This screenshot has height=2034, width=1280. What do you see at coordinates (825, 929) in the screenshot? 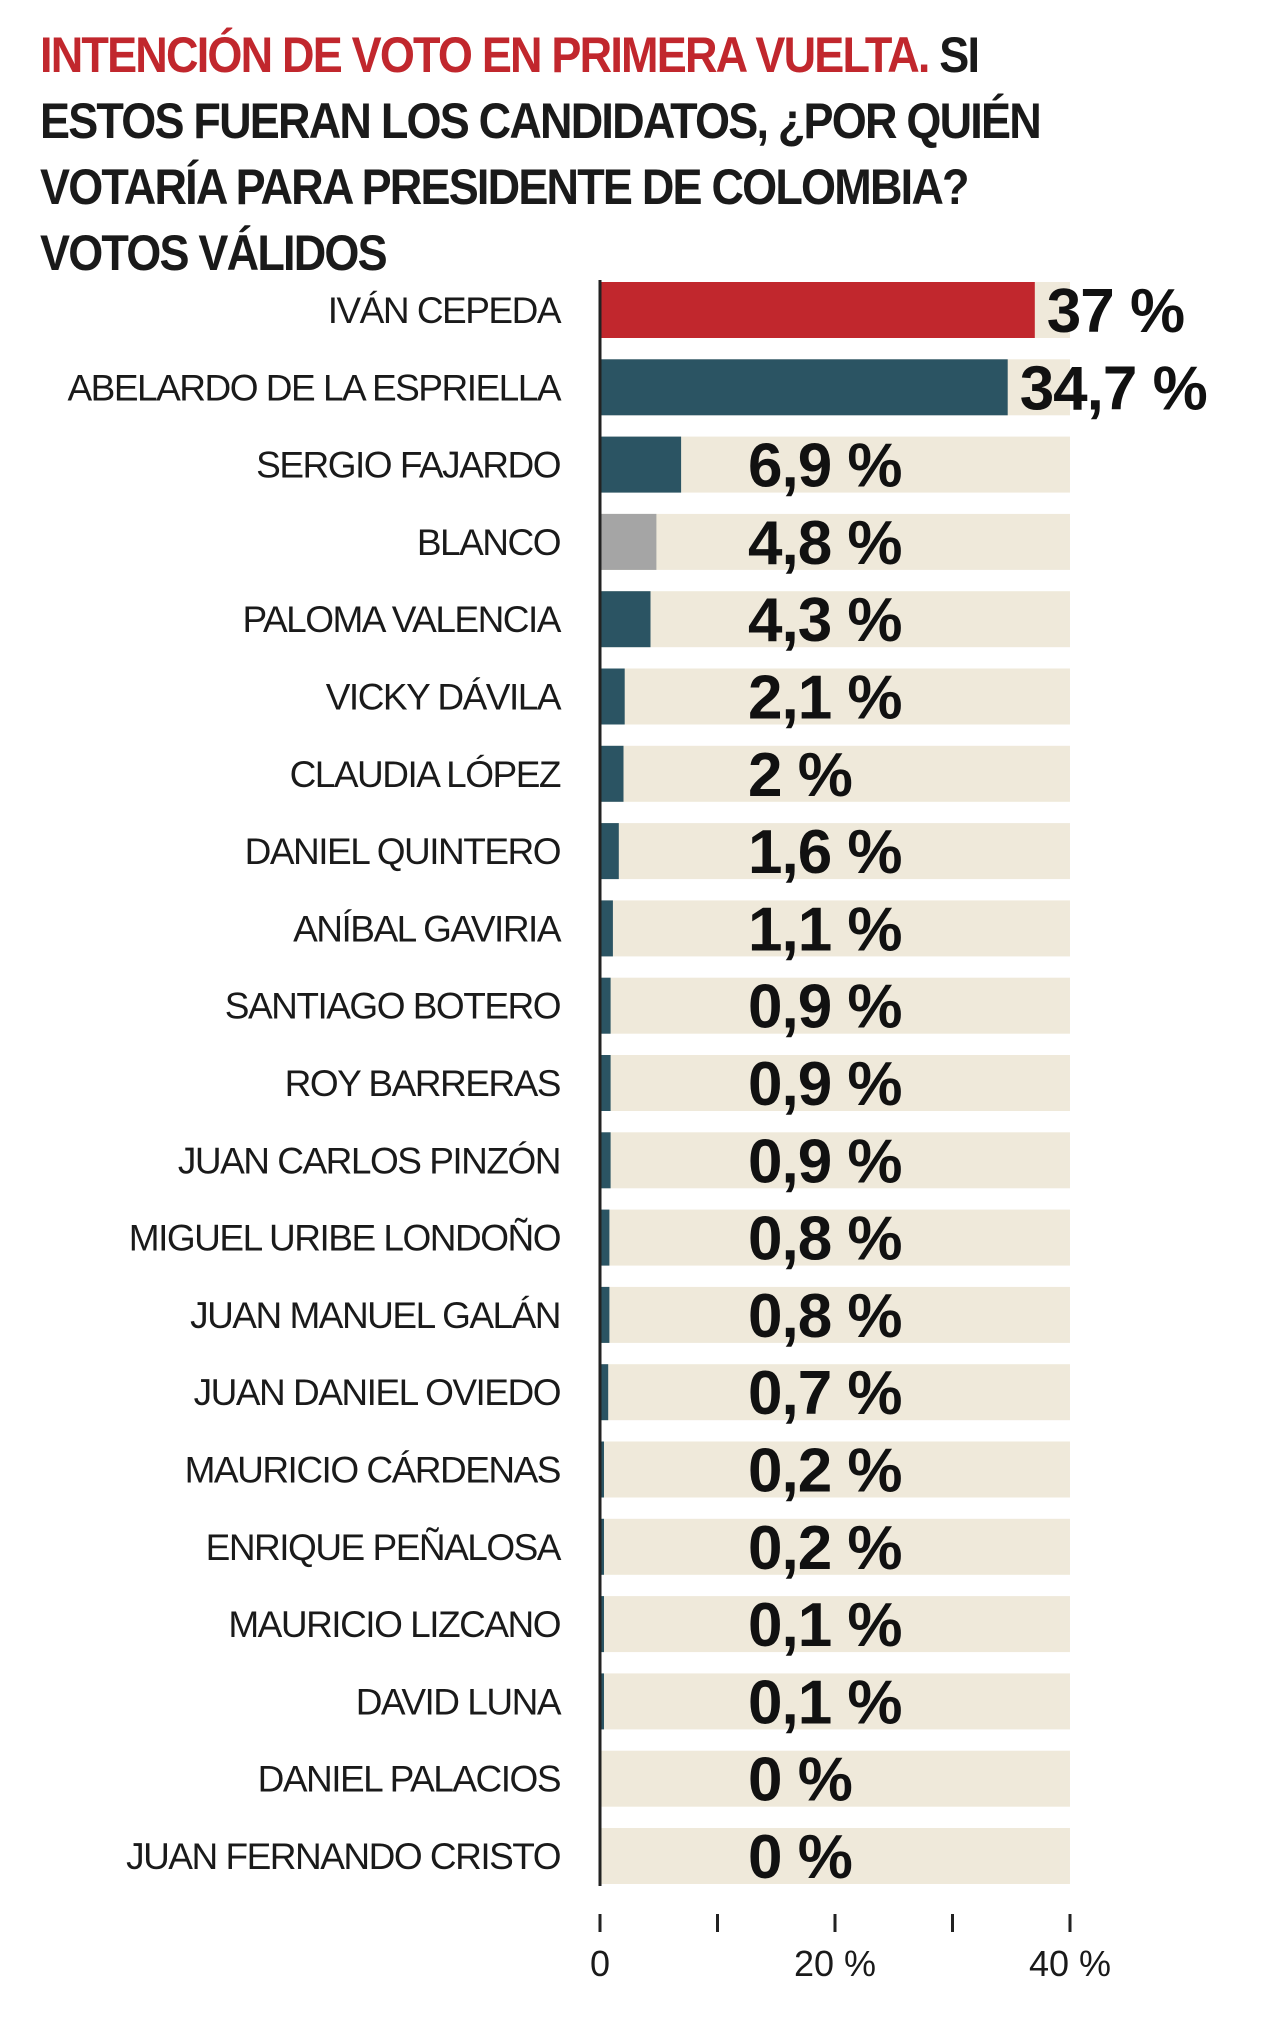
I see `value-label: 1,1 %` at bounding box center [825, 929].